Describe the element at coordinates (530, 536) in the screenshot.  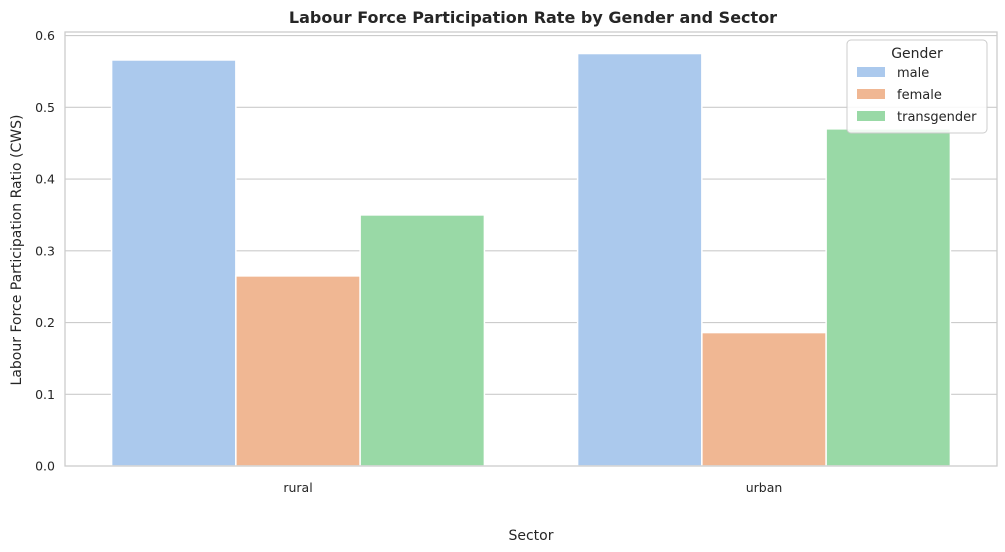
I see `x-axis-label: Sector` at that location.